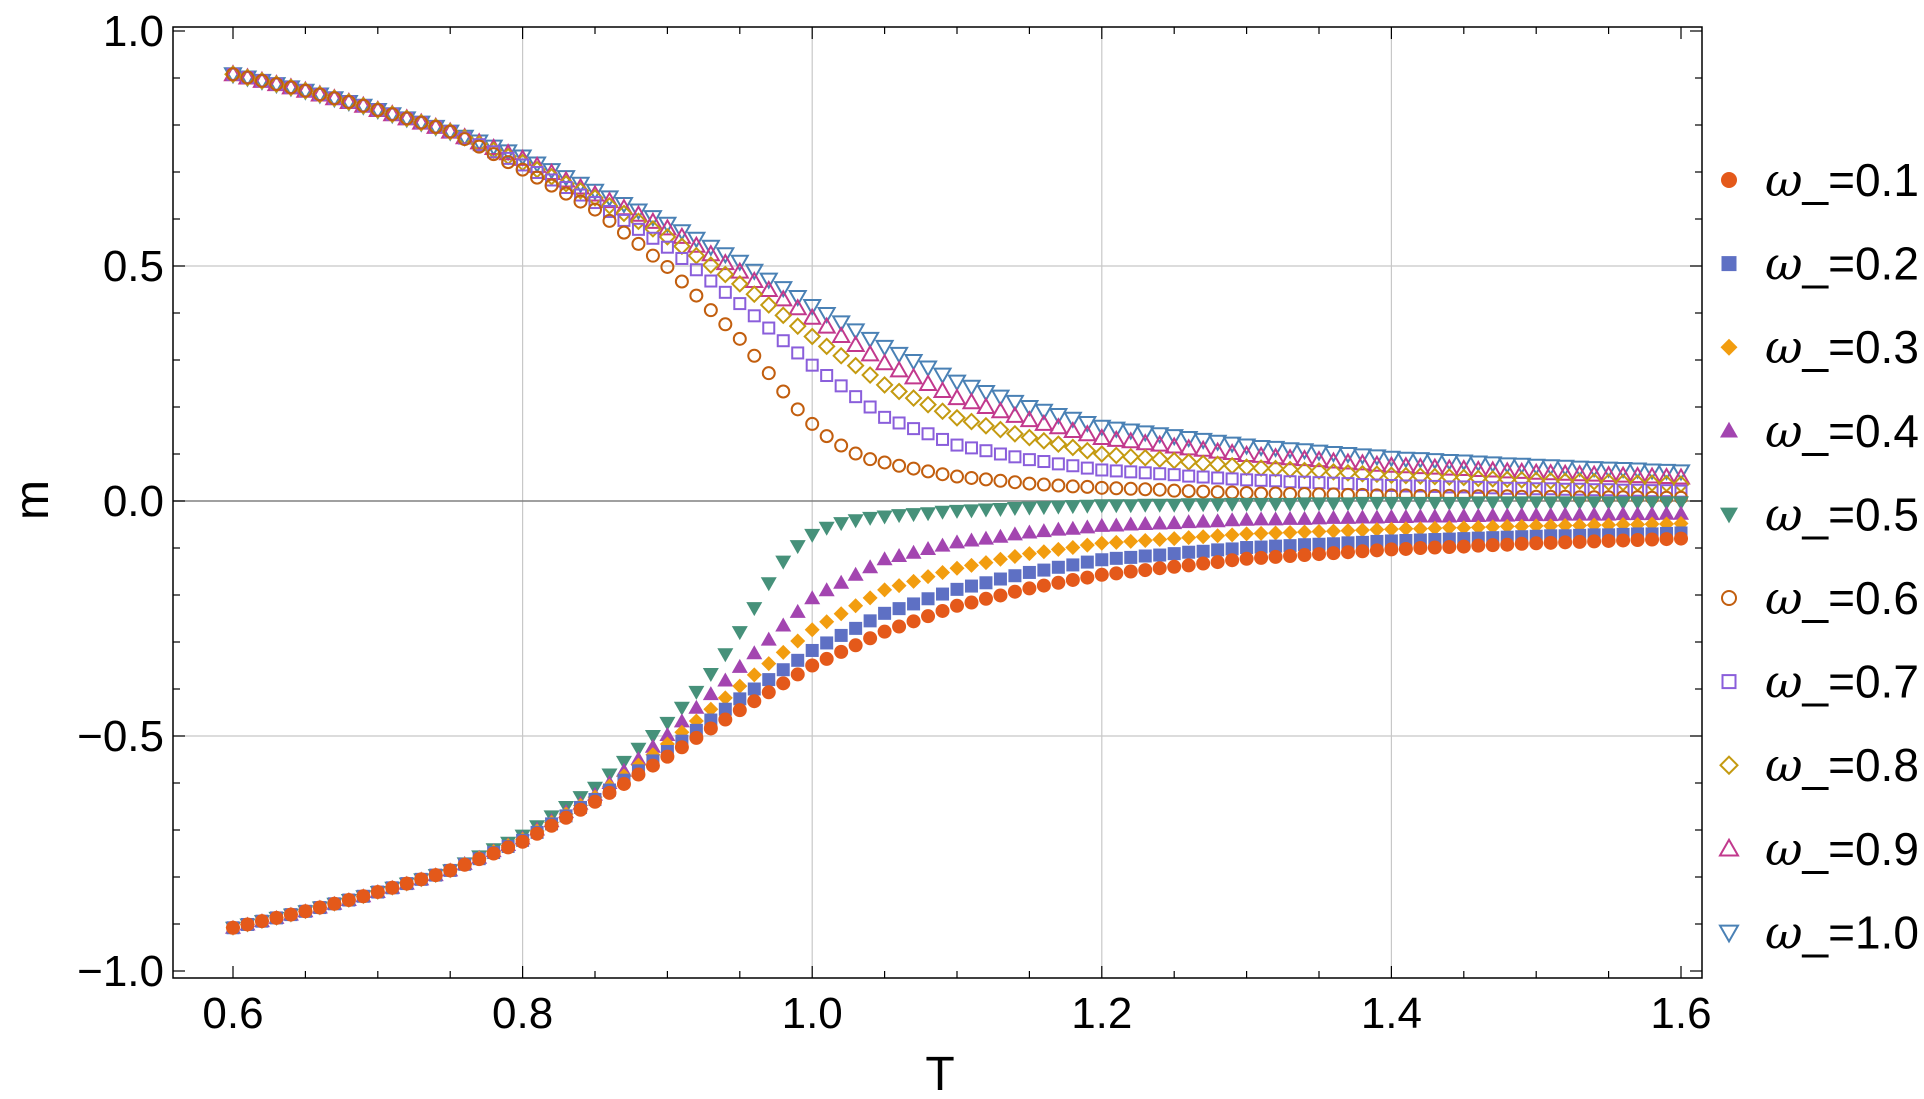  What do you see at coordinates (1819, 765) in the screenshot?
I see `legend-item: ω_=0.8` at bounding box center [1819, 765].